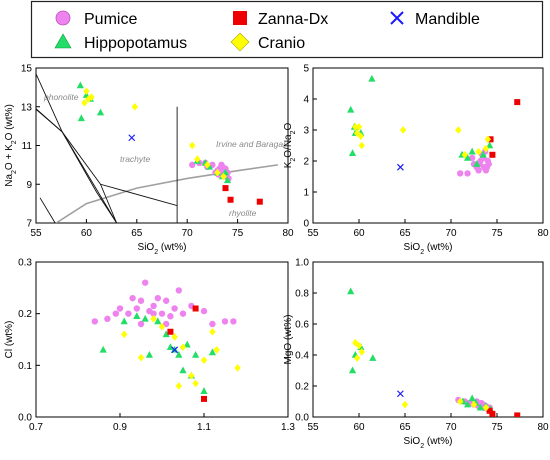 This screenshot has height=460, width=550. I want to click on irvine-baragar-line, so click(167, 193).